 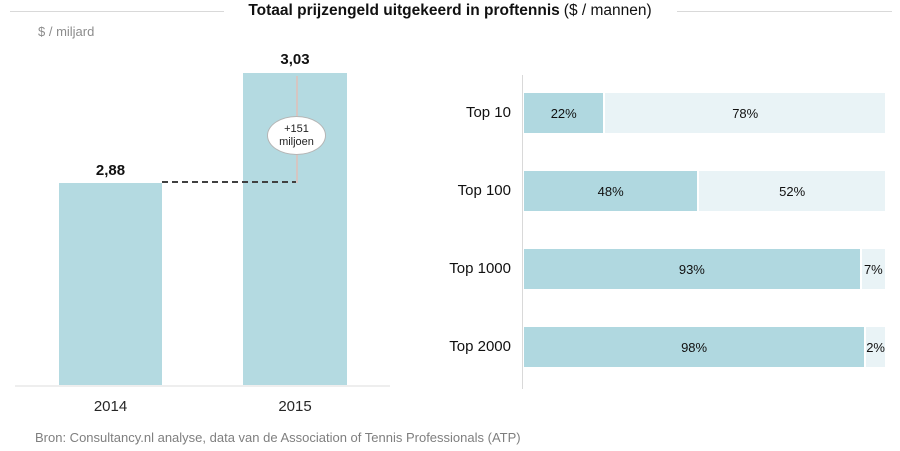 What do you see at coordinates (230, 182) in the screenshot?
I see `comparison-dashed-line` at bounding box center [230, 182].